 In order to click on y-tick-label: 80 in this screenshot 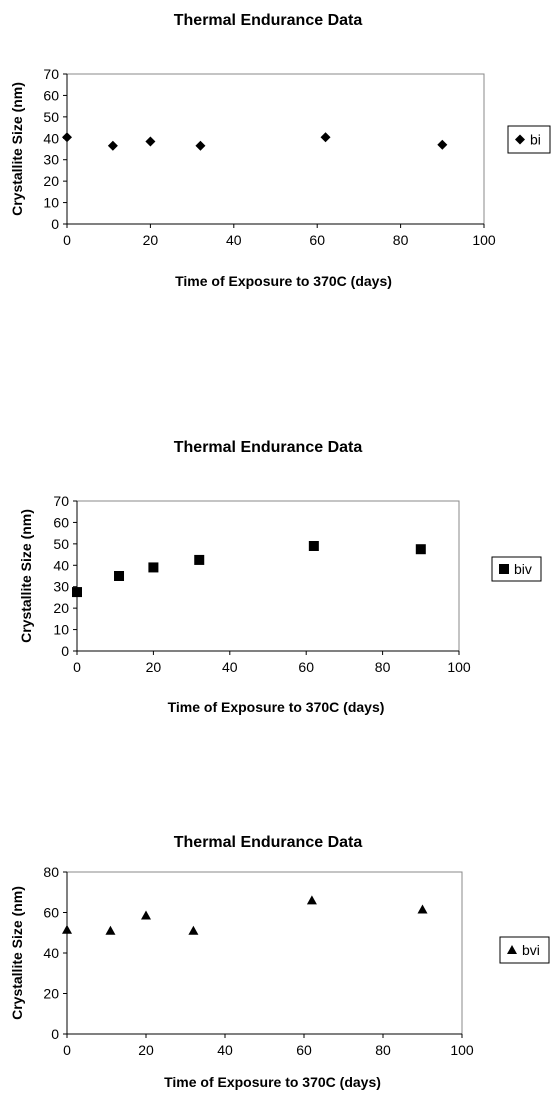, I will do `click(51, 872)`.